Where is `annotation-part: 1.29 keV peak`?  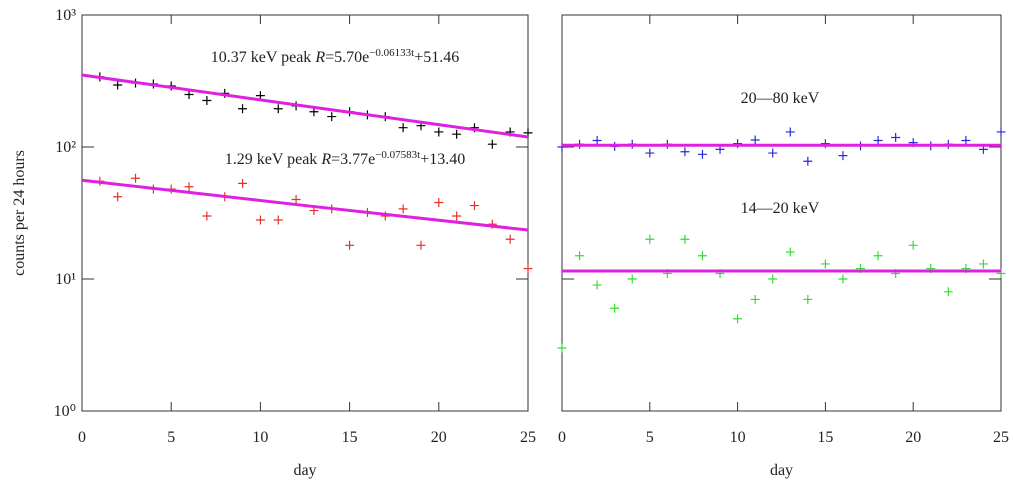 annotation-part: 1.29 keV peak is located at coordinates (273, 159).